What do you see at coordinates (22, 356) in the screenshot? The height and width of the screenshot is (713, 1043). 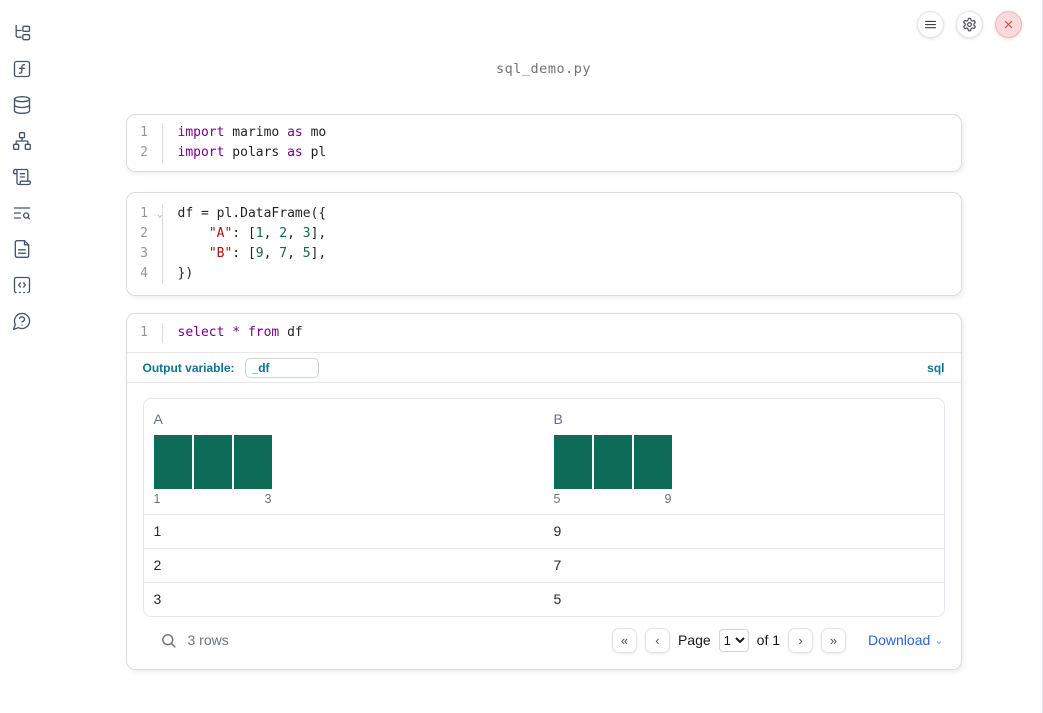 I see `helper-sidebar` at bounding box center [22, 356].